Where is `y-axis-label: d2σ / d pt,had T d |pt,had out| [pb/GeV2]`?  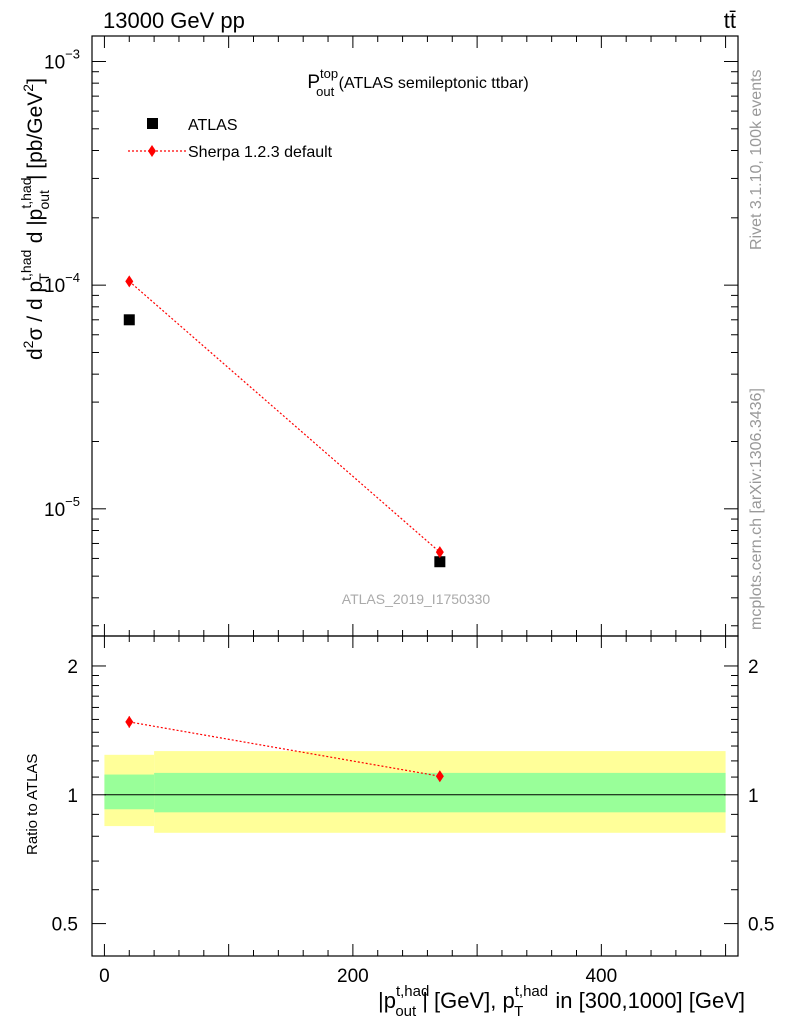
y-axis-label: d2σ / d pt,had T d |pt,had out| [pb/GeV2] is located at coordinates (35, 219).